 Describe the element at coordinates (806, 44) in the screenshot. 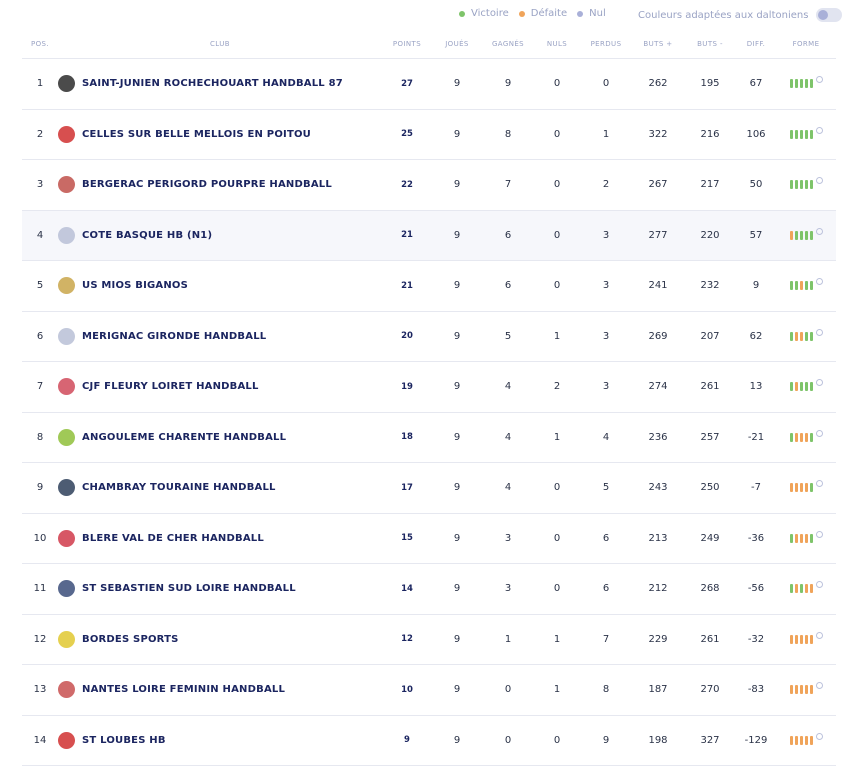

I see `col-form: FORME` at that location.